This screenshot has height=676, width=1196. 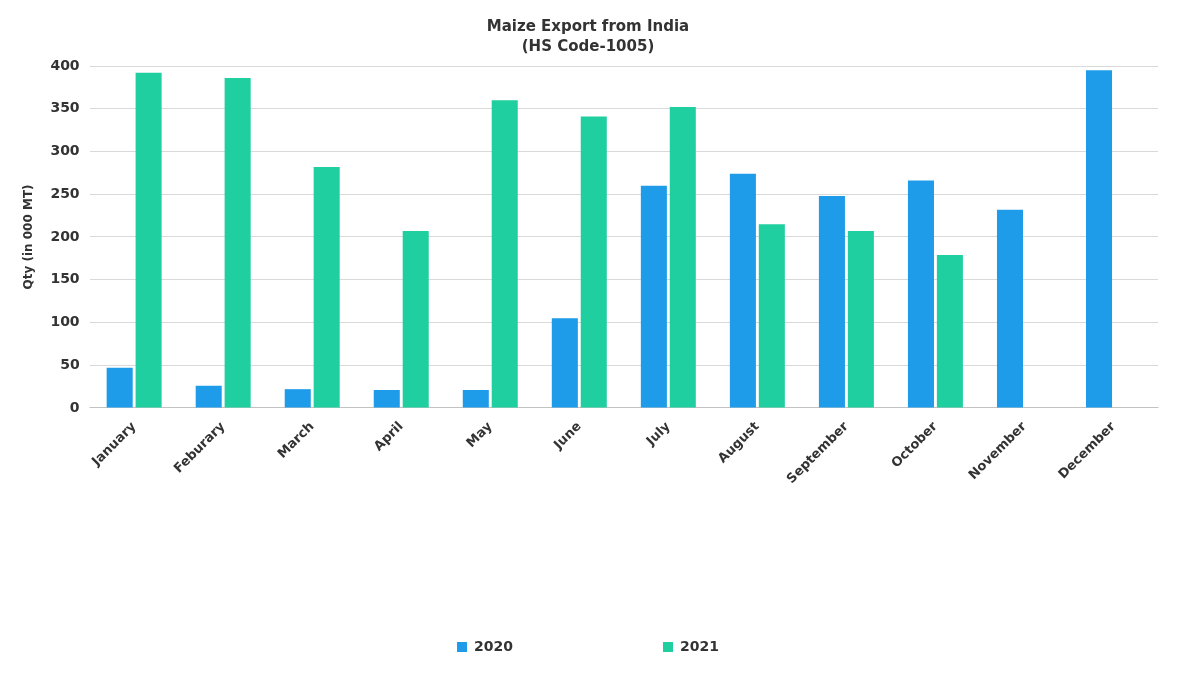 What do you see at coordinates (65, 192) in the screenshot?
I see `y-tick-label: 250` at bounding box center [65, 192].